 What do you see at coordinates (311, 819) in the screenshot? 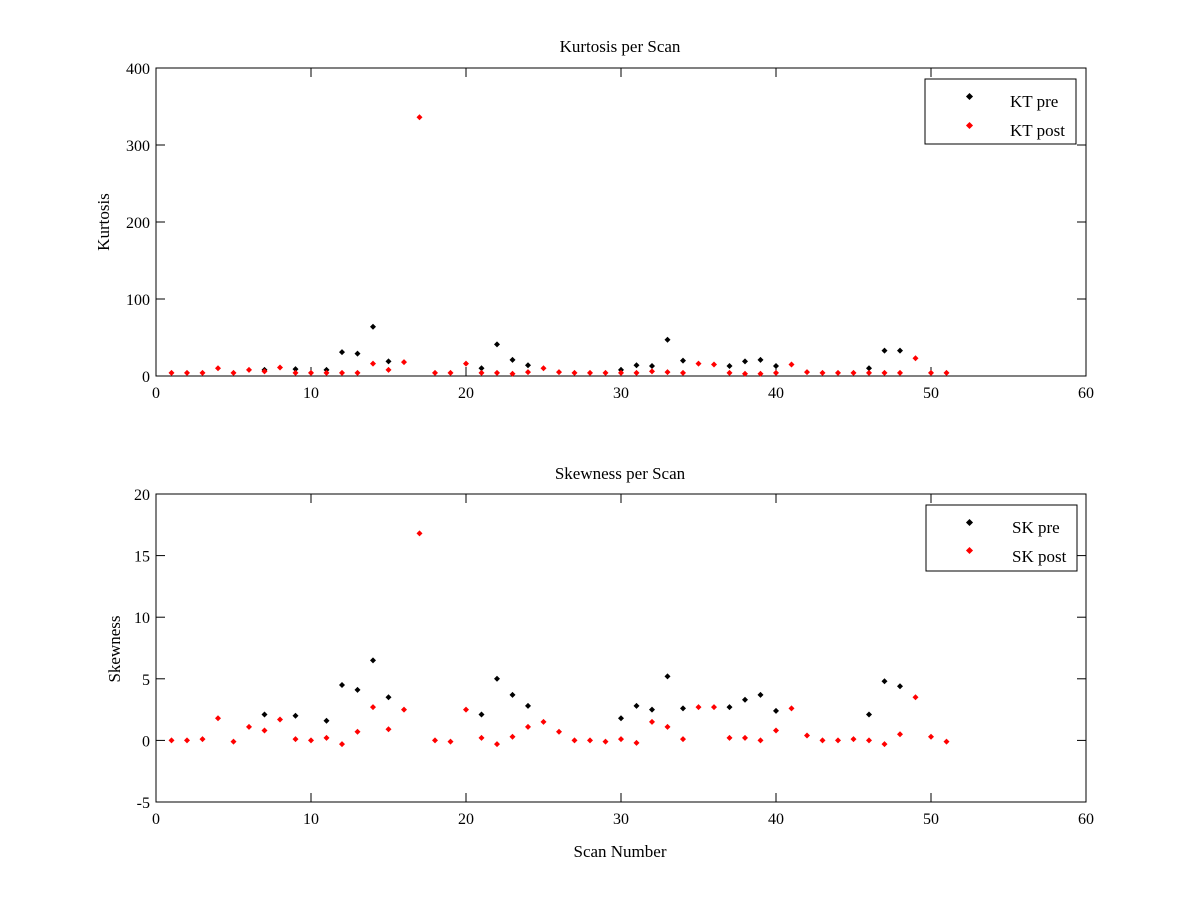
I see `skewness-x-tick-label: 10` at bounding box center [311, 819].